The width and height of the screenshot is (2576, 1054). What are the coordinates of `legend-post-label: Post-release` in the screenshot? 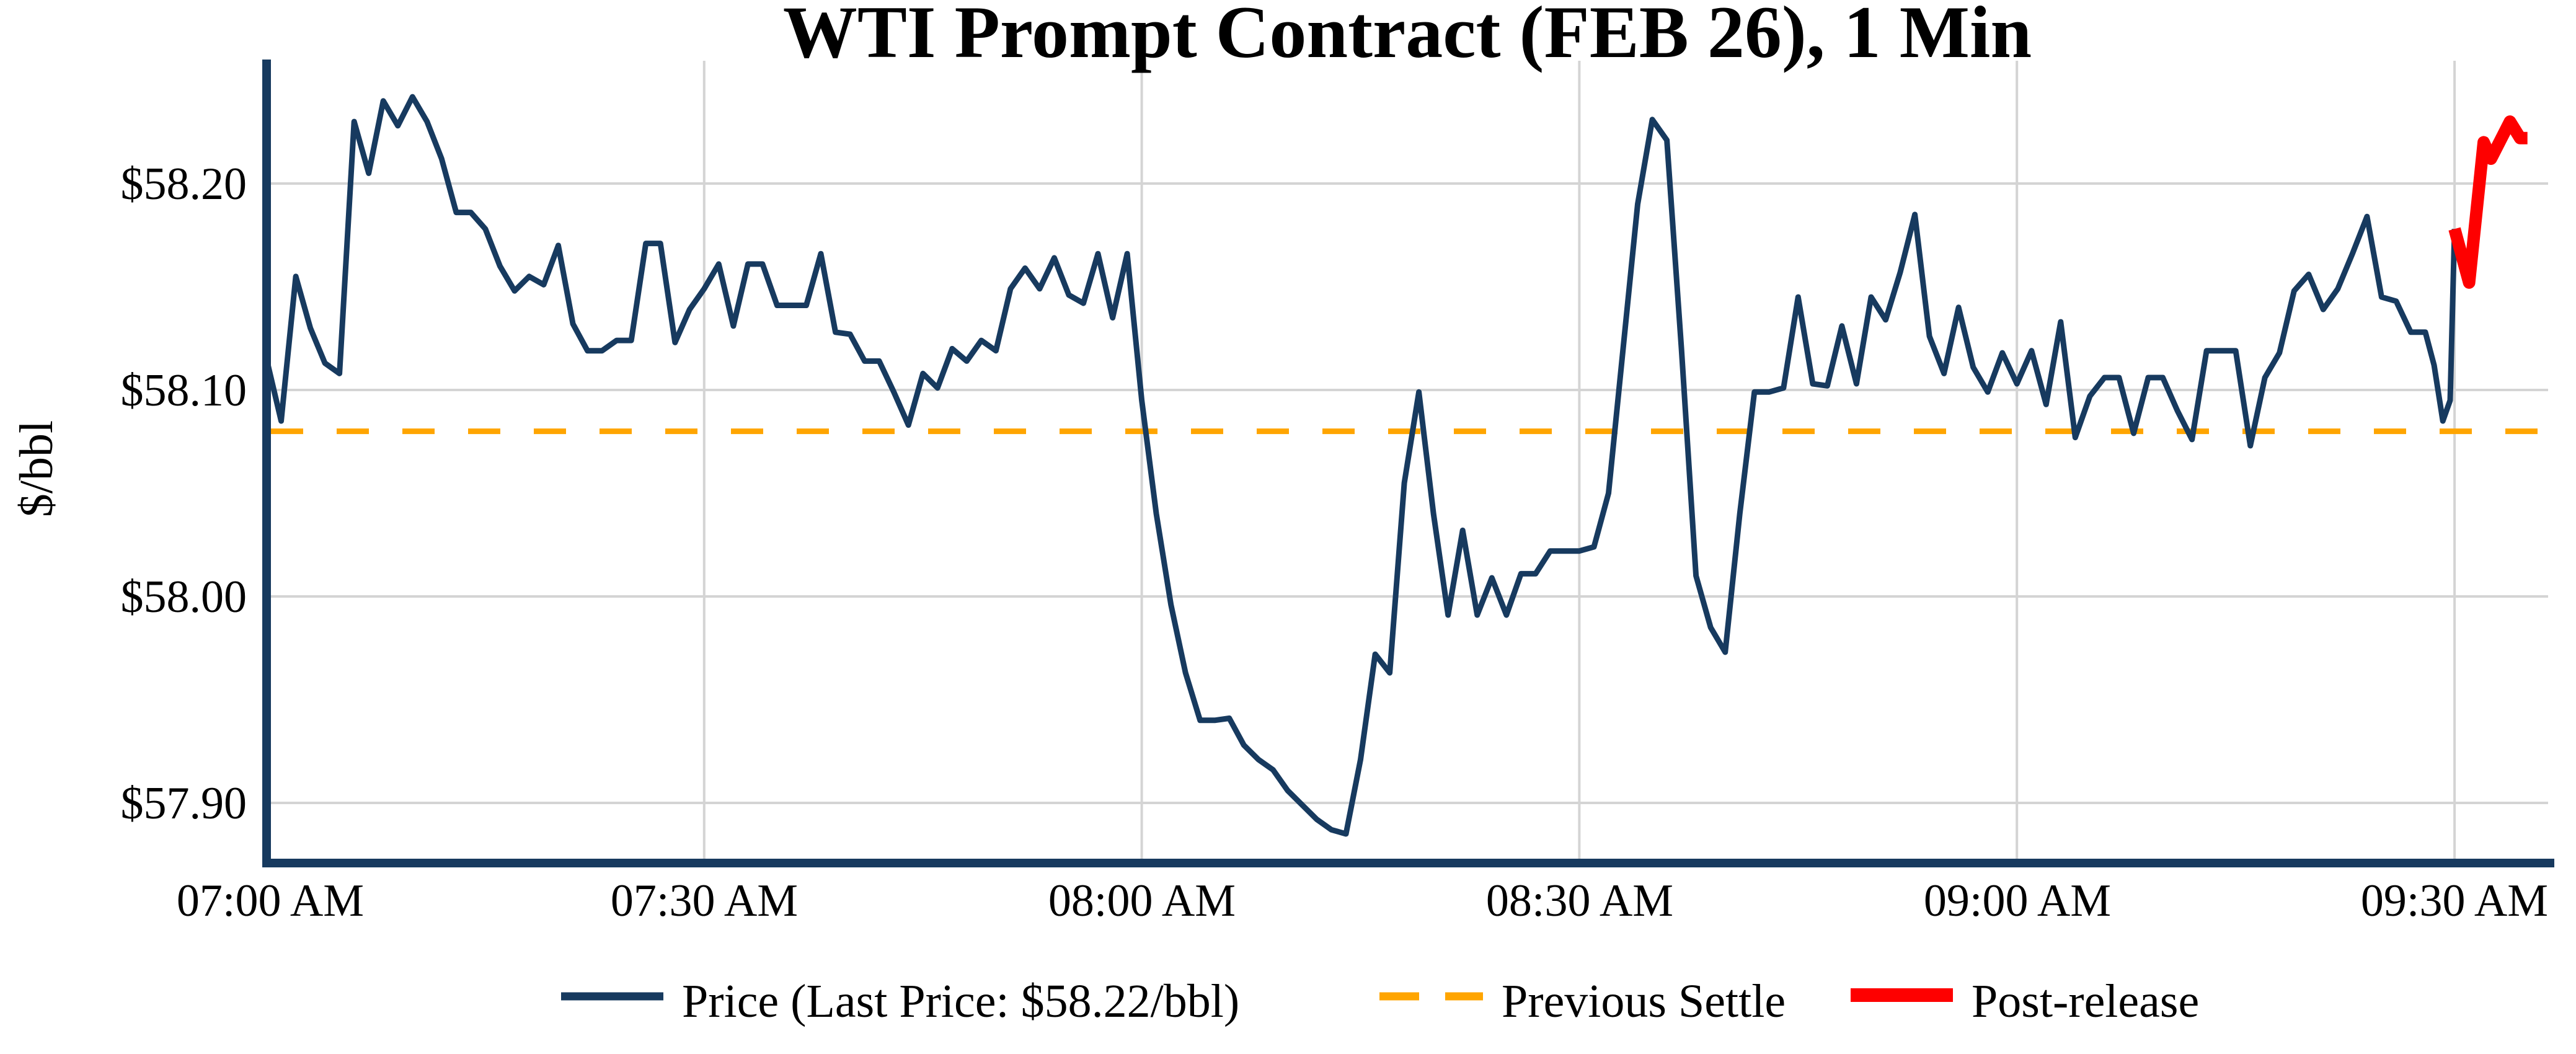 It's located at (2085, 1001).